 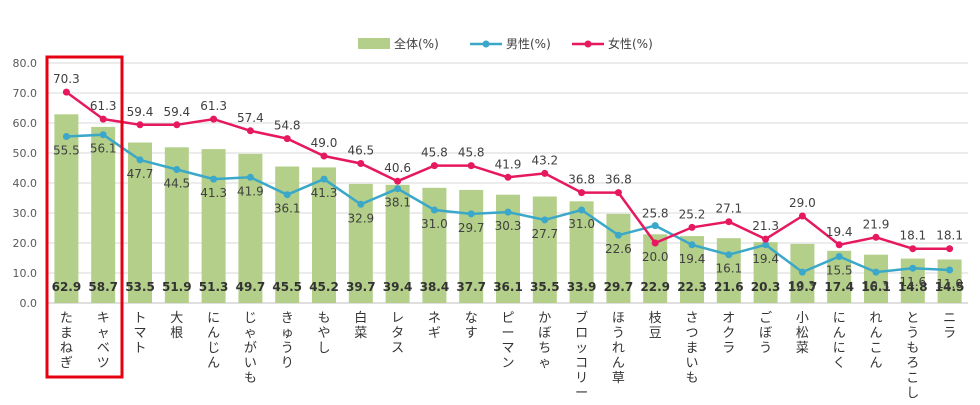 What do you see at coordinates (66, 151) in the screenshot?
I see `male-value-label: 55.5` at bounding box center [66, 151].